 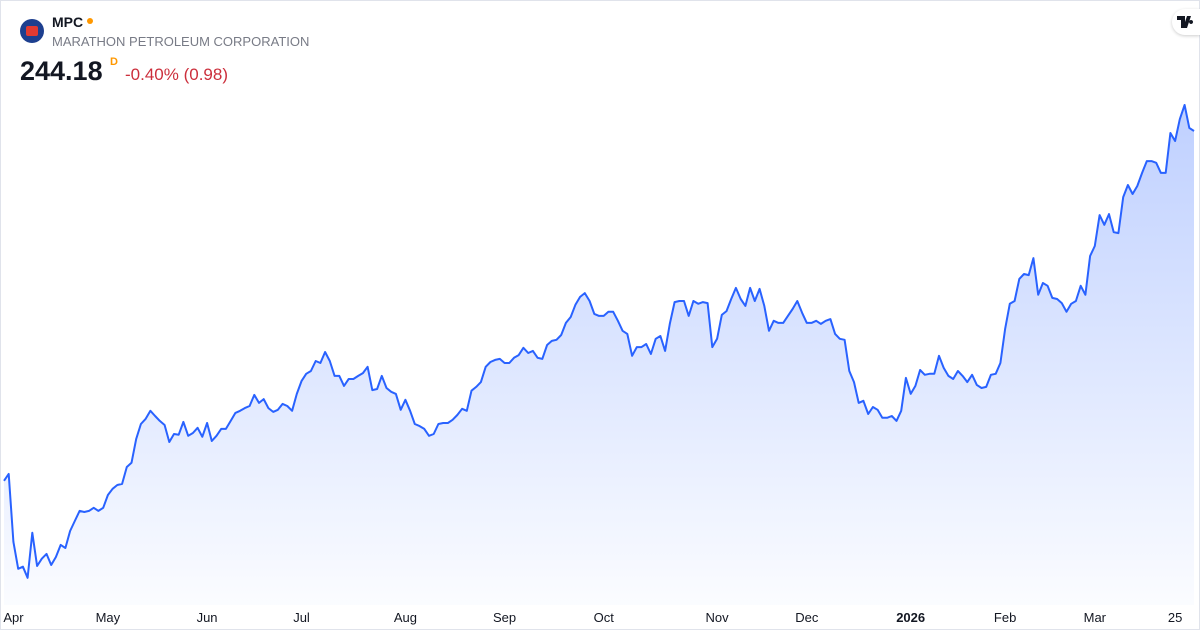 I want to click on brand-logo, so click(x=1186, y=22).